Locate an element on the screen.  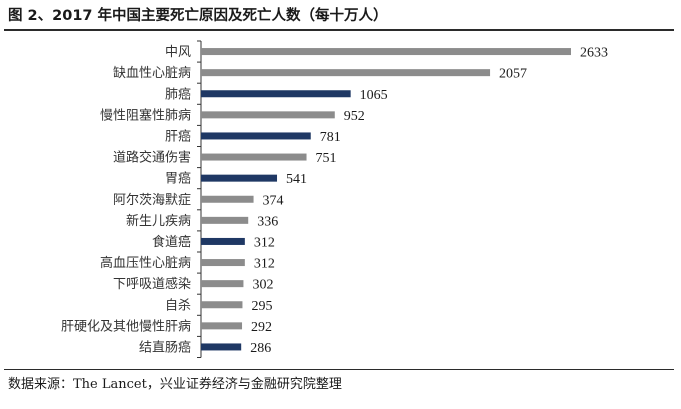
footer-divider is located at coordinates (339, 369).